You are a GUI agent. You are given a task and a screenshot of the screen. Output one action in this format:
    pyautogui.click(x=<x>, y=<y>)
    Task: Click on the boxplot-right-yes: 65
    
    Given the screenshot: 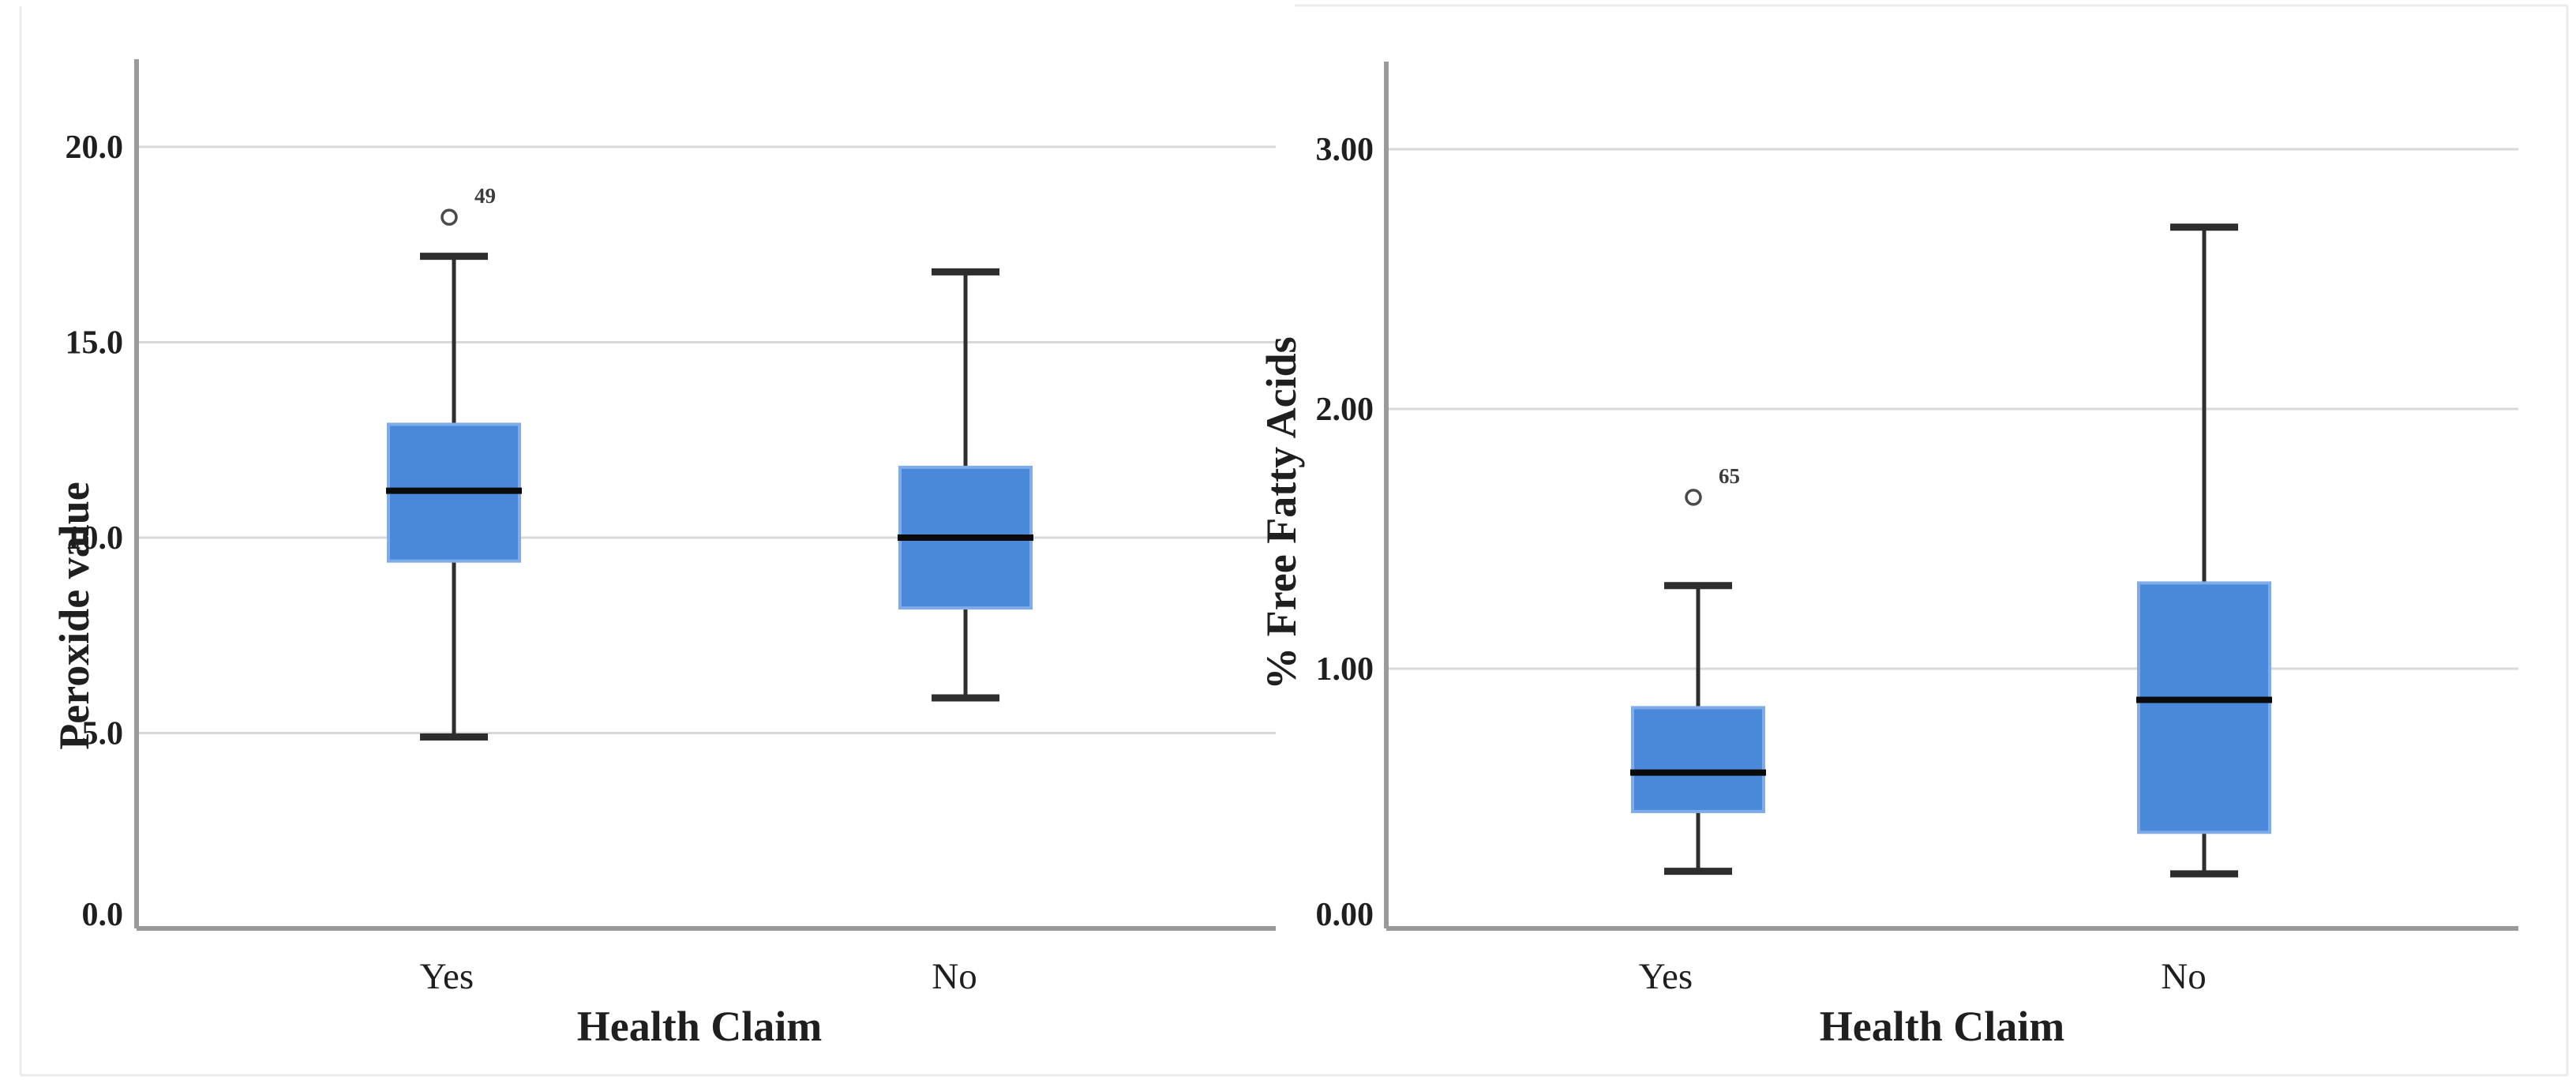 What is the action you would take?
    pyautogui.click(x=1698, y=670)
    